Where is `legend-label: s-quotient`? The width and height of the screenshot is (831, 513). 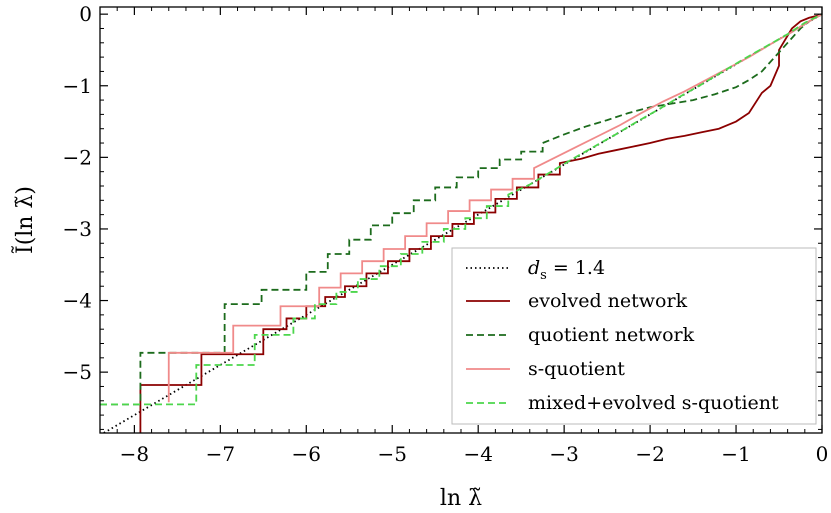
legend-label: s-quotient is located at coordinates (576, 369).